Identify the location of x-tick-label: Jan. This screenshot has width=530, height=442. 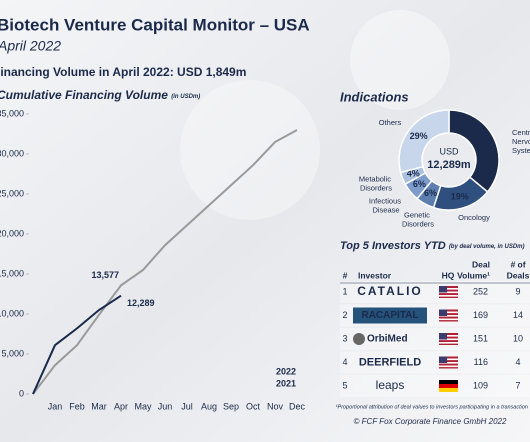
(55, 406).